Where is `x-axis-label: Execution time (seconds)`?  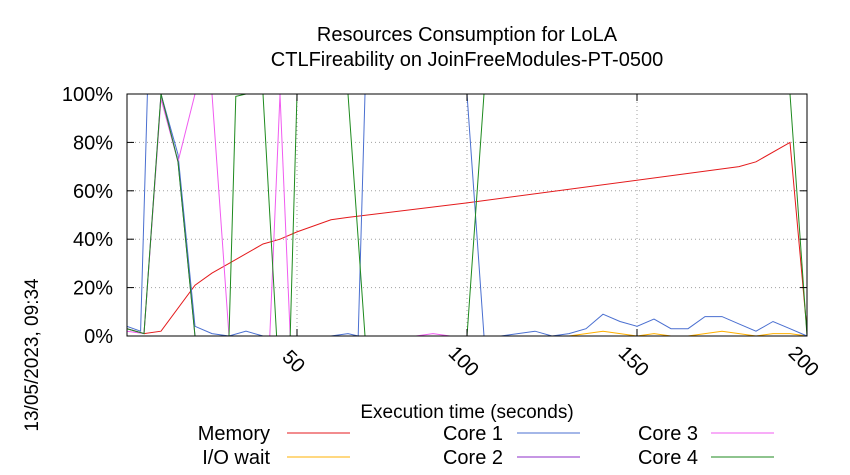
x-axis-label: Execution time (seconds) is located at coordinates (466, 412).